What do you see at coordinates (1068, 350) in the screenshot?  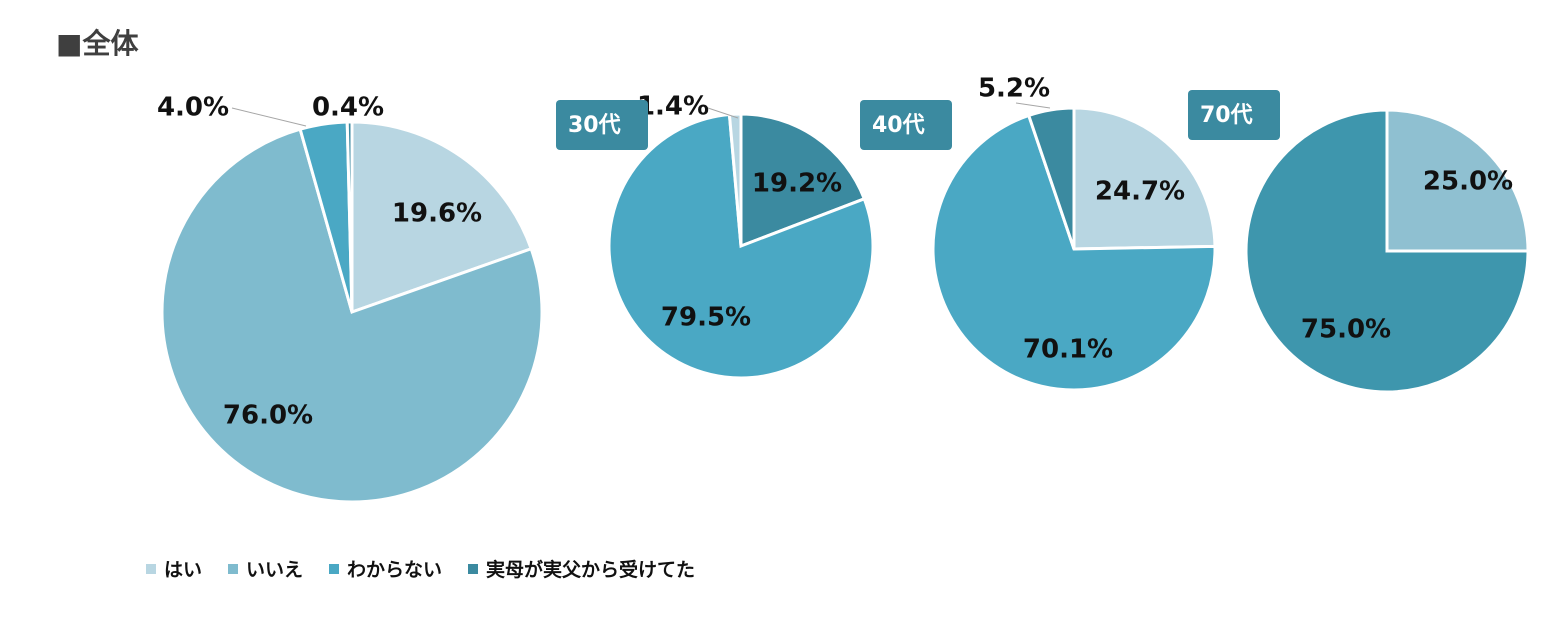 I see `data-label: 70.1%` at bounding box center [1068, 350].